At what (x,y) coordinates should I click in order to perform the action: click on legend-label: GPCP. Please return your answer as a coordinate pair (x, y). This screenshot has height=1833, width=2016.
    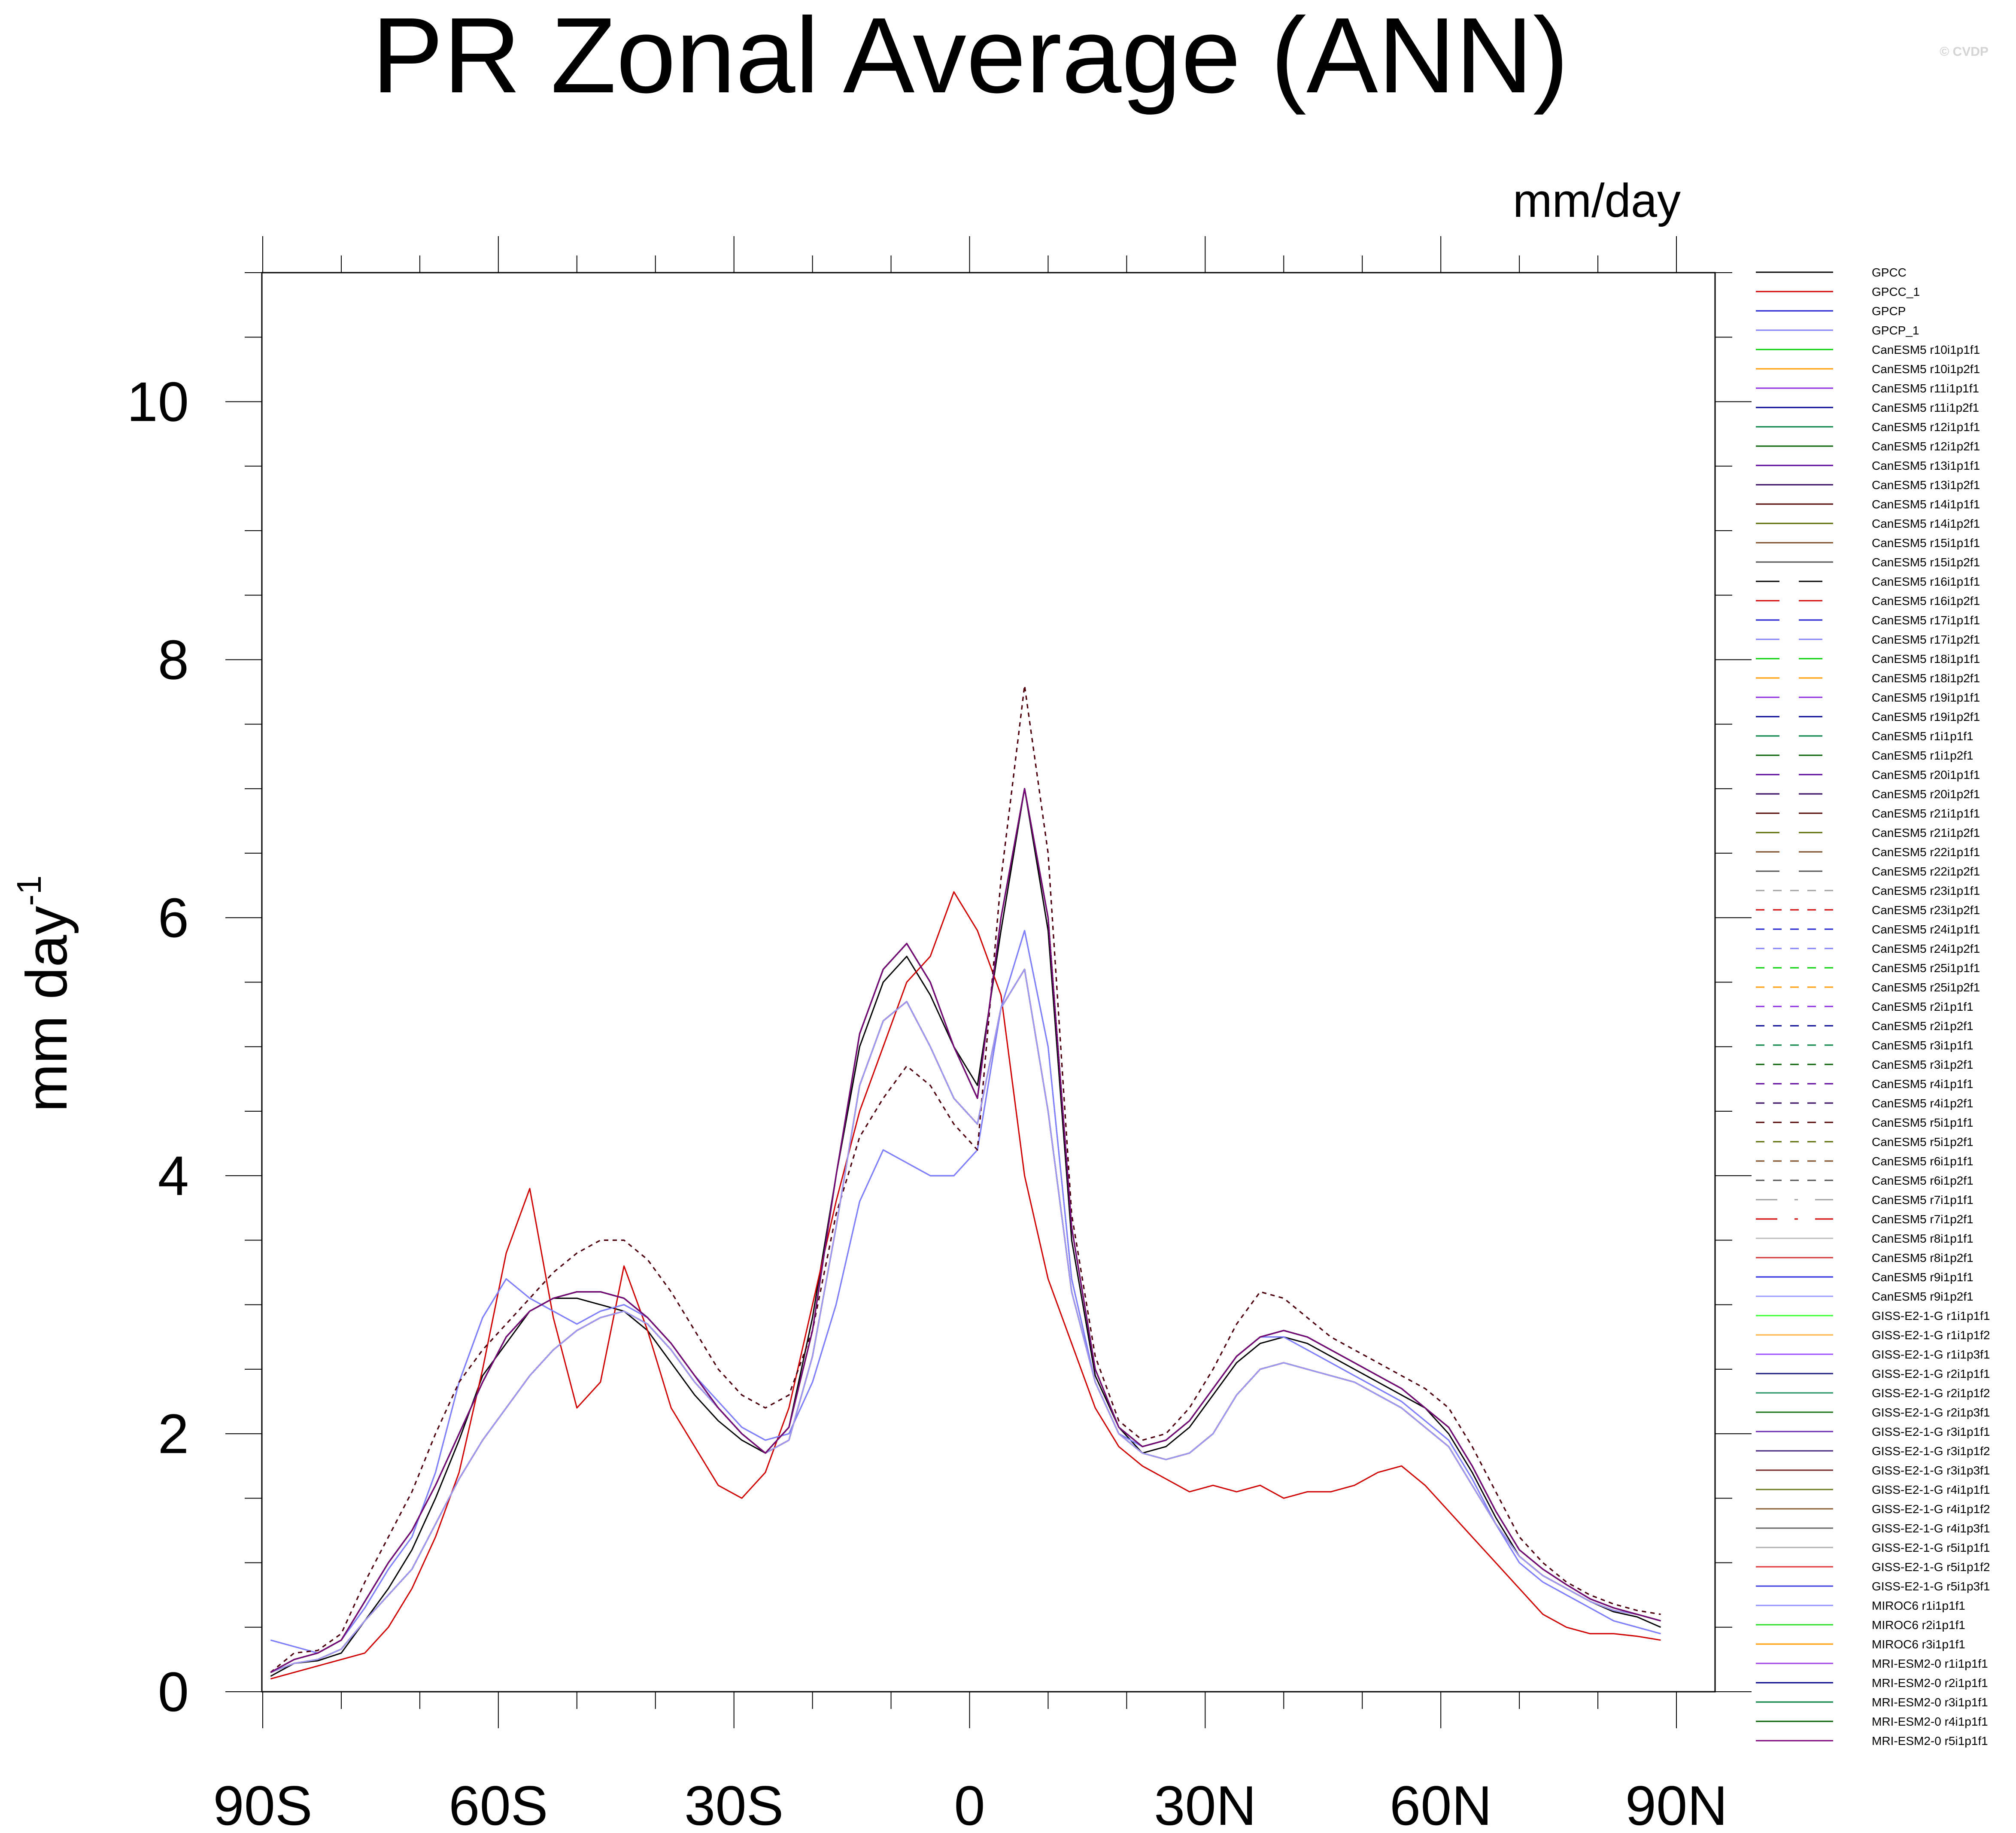
    Looking at the image, I should click on (1889, 311).